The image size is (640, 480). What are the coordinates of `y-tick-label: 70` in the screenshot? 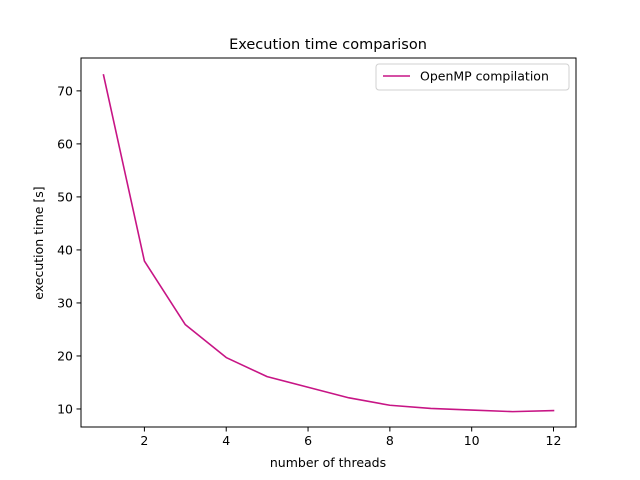 It's located at (65, 90).